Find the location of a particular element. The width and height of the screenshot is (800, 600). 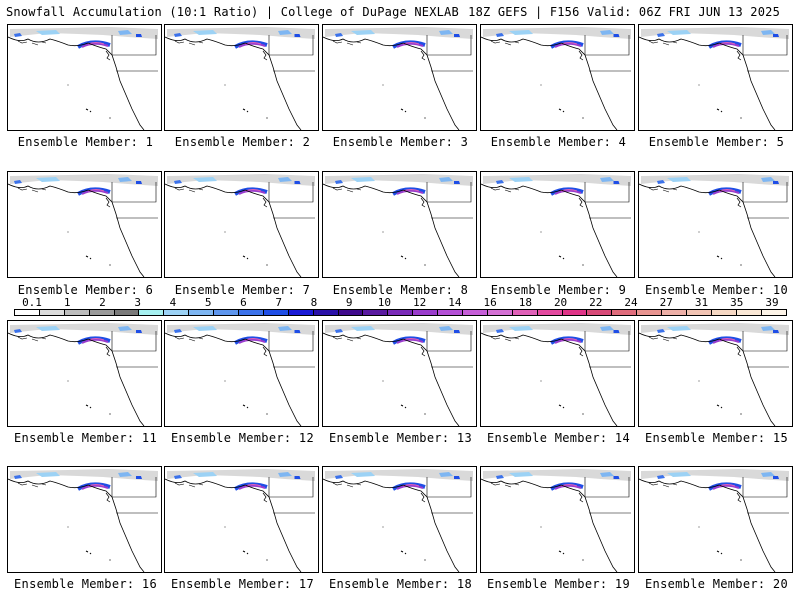

ensemble-member-label: Ensemble Member: 5 is located at coordinates (716, 142).